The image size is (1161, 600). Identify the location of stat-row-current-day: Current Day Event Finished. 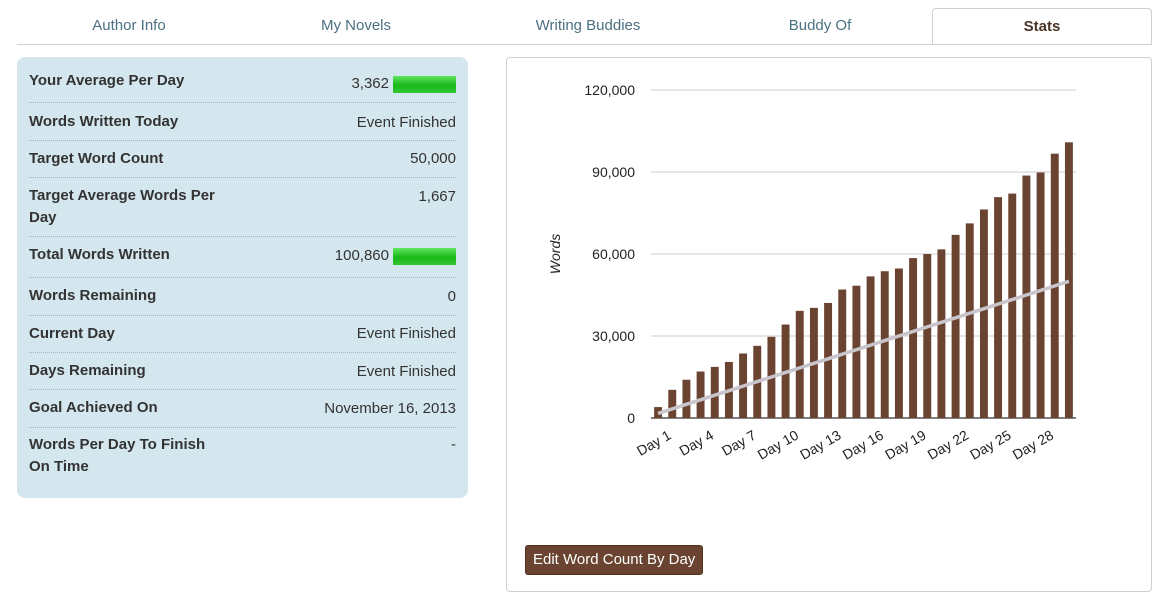
(242, 334).